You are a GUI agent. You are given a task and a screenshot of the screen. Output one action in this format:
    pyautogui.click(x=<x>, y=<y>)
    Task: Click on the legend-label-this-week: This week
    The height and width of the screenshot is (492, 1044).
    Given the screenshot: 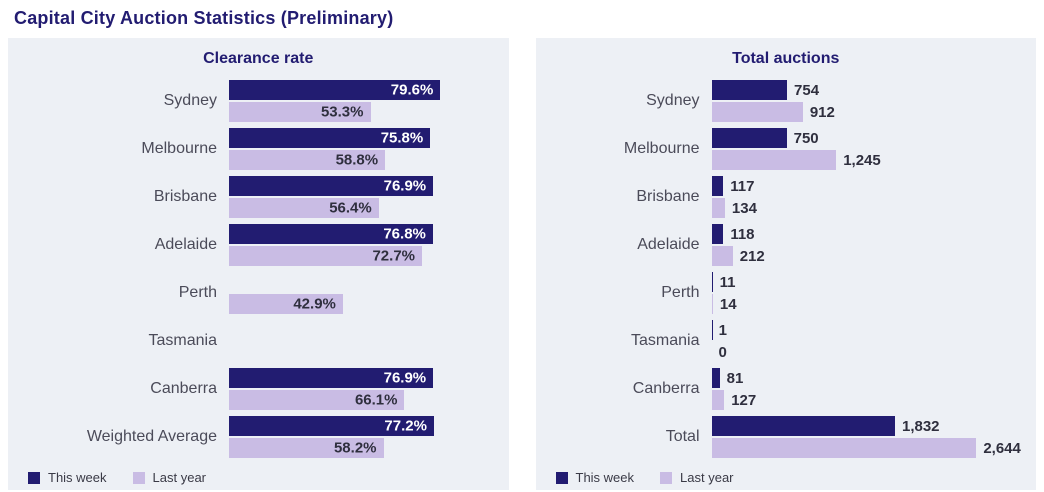 What is the action you would take?
    pyautogui.click(x=77, y=477)
    